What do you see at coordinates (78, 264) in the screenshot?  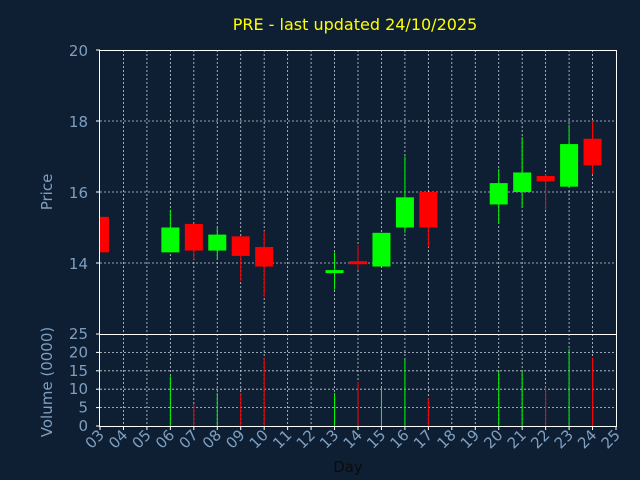 I see `price-tick-label: 14` at bounding box center [78, 264].